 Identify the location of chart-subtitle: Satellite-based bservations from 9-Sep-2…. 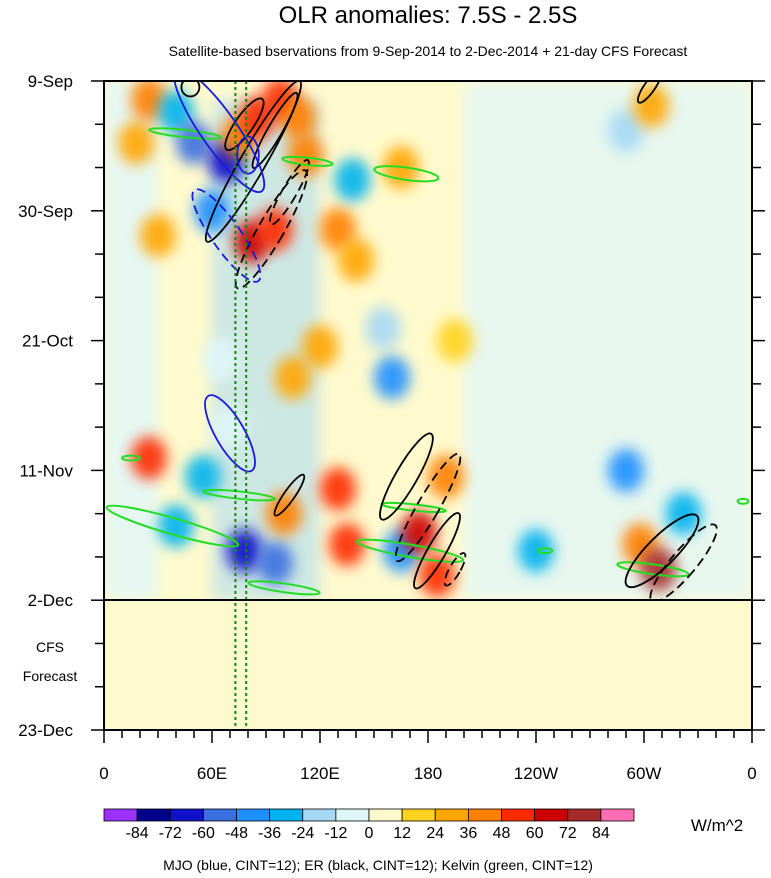
(428, 51).